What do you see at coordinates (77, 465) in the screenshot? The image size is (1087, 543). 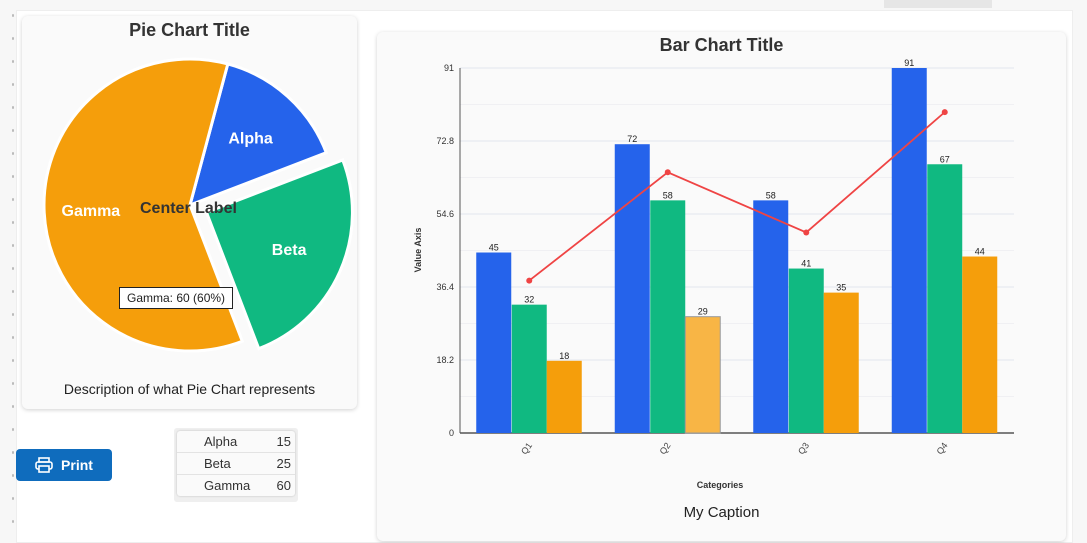 I see `print-label: Print` at bounding box center [77, 465].